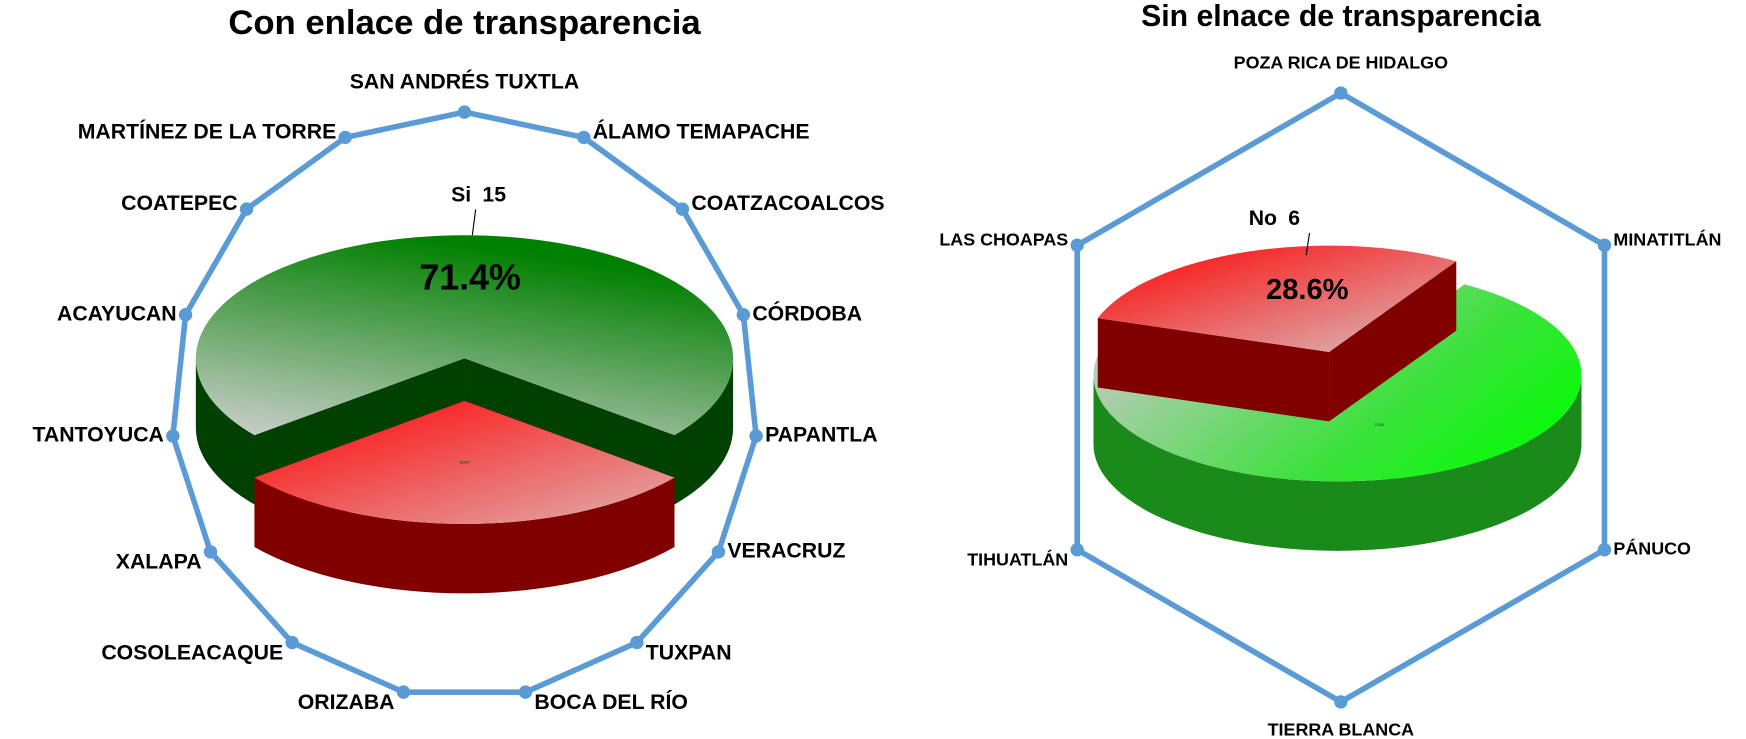 Image resolution: width=1746 pixels, height=739 pixels. Describe the element at coordinates (1341, 729) in the screenshot. I see `radar-label: TIERRA BLANCA` at that location.